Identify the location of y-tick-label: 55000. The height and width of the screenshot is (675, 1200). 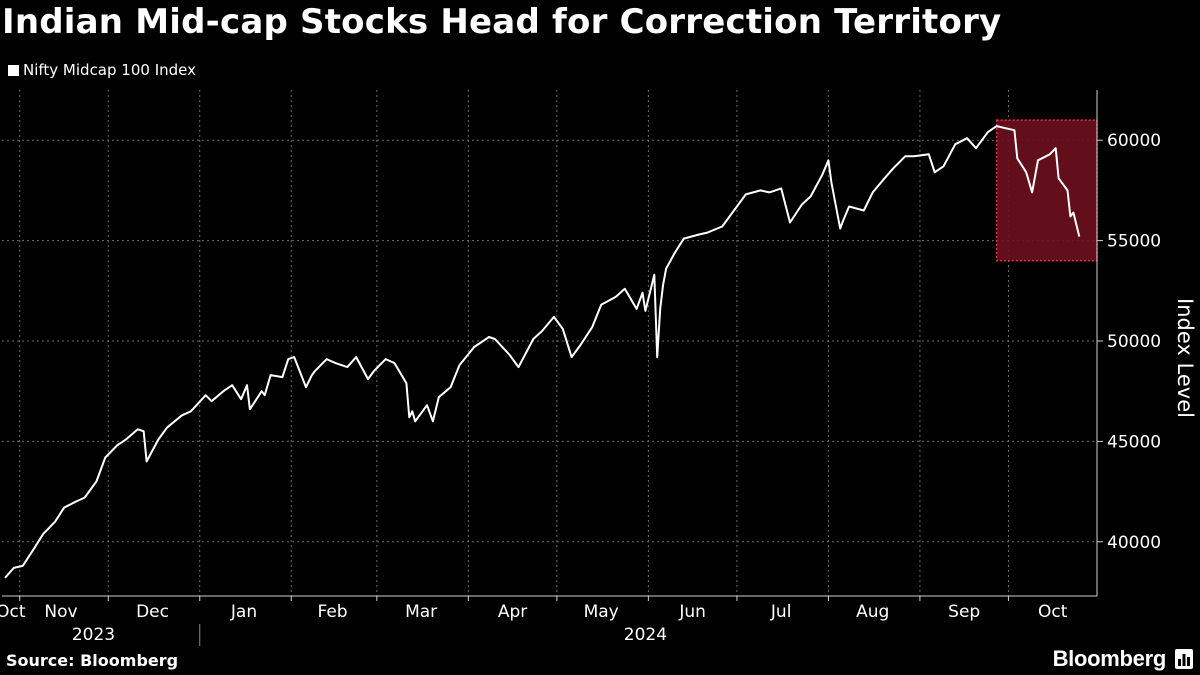
(1134, 242).